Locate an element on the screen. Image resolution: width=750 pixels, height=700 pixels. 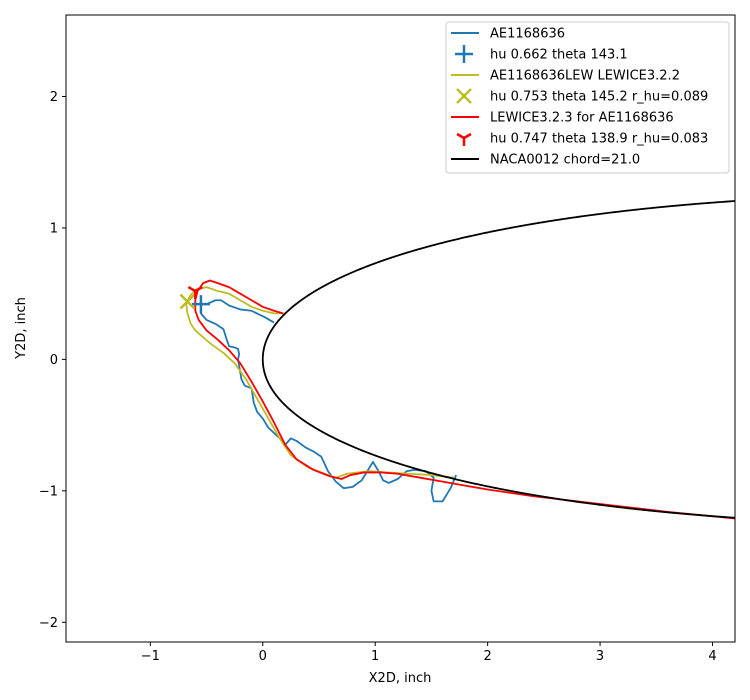
y-tick-label: −2 is located at coordinates (48, 623).